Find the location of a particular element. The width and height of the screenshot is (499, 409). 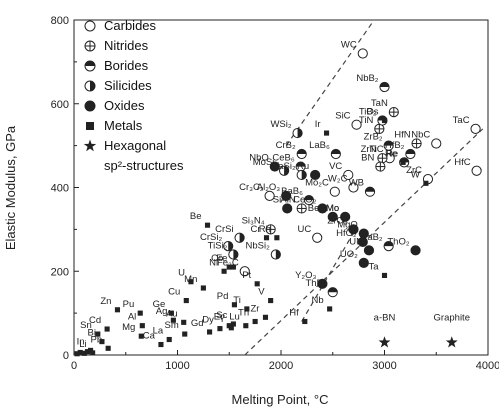

legend-label-hexagonal-line2: sp²-structures is located at coordinates (144, 165).